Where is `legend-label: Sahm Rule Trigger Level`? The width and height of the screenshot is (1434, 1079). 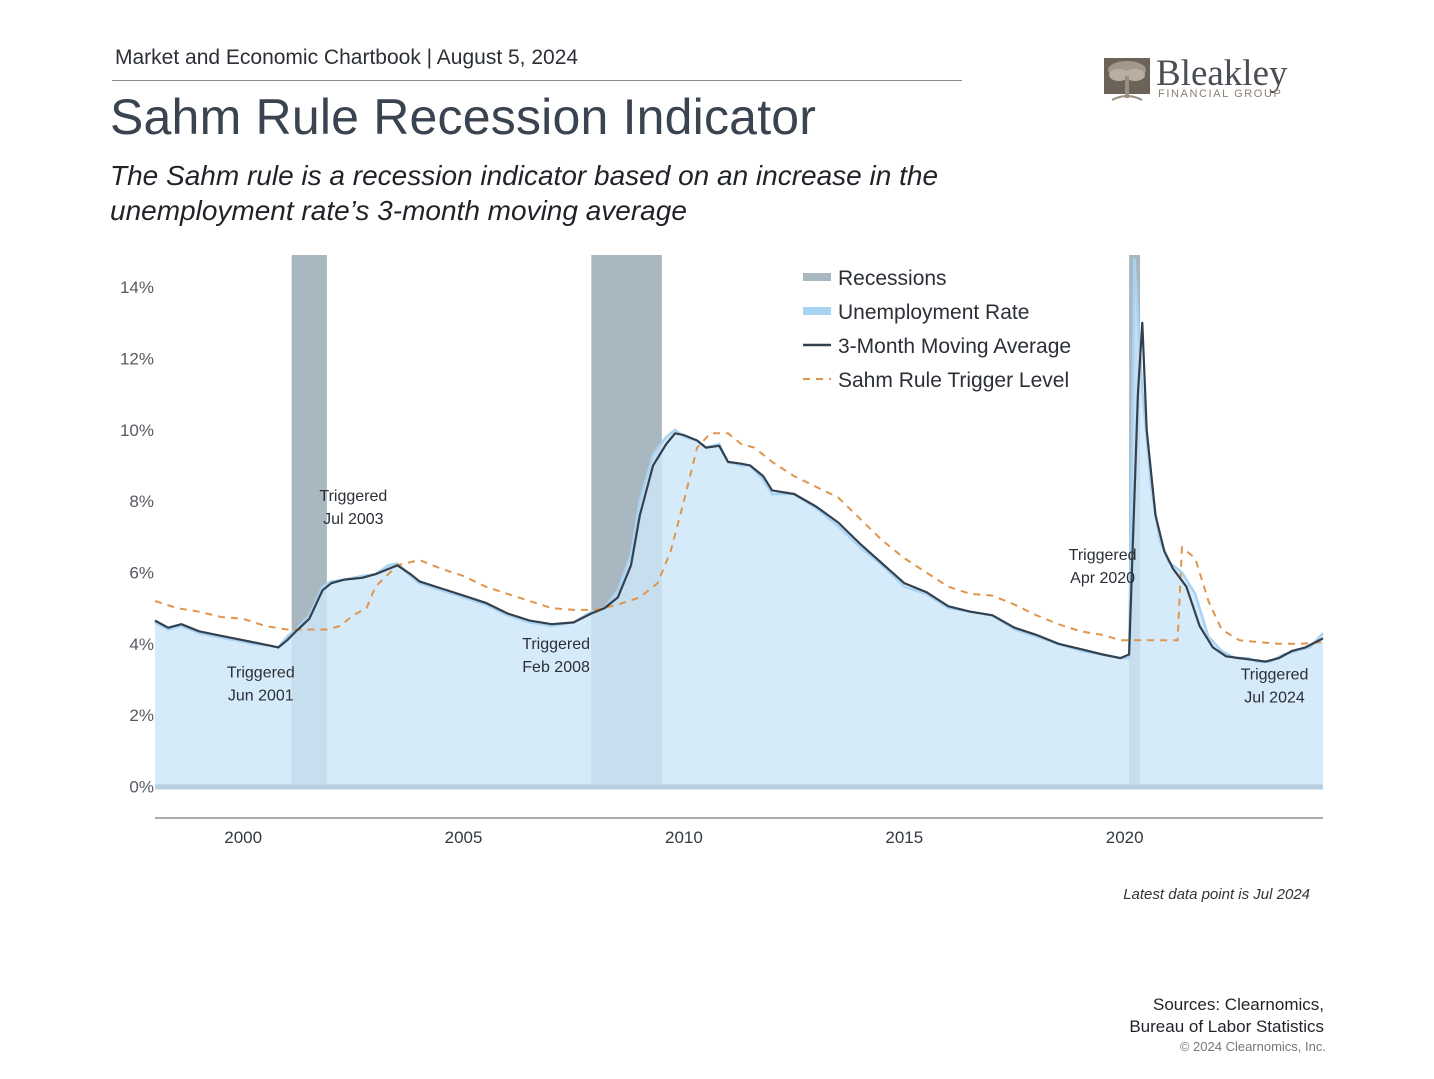
legend-label: Sahm Rule Trigger Level is located at coordinates (953, 380).